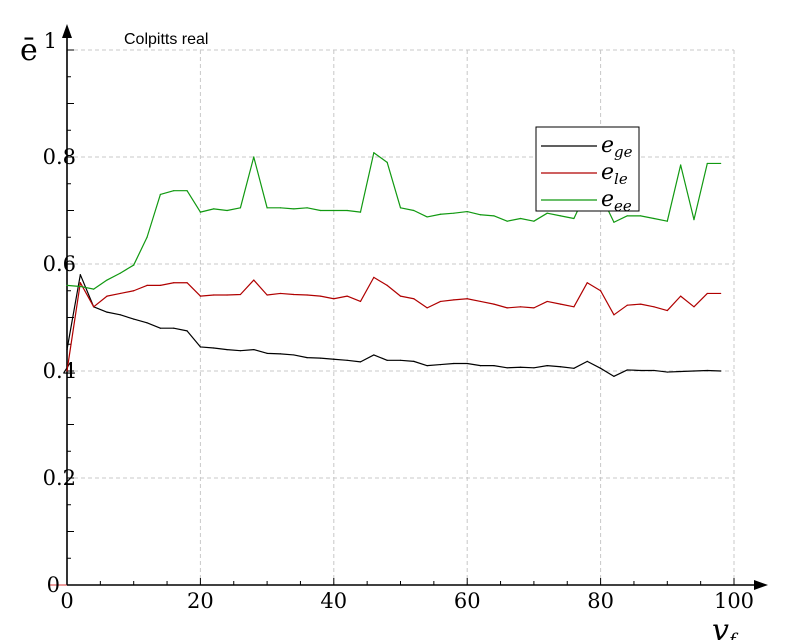 The height and width of the screenshot is (640, 800). I want to click on series-line-ge, so click(393, 325).